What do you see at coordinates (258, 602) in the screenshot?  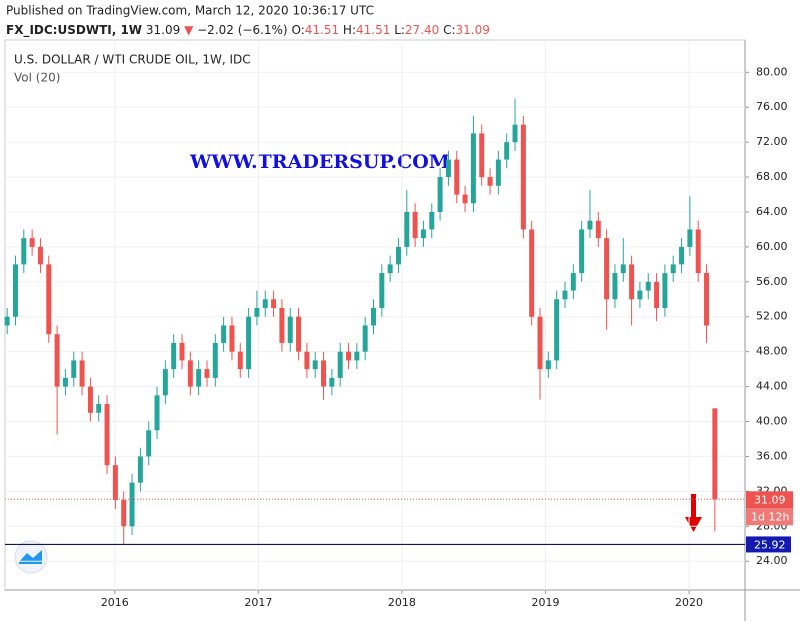 I see `x-tick-label: 2017` at bounding box center [258, 602].